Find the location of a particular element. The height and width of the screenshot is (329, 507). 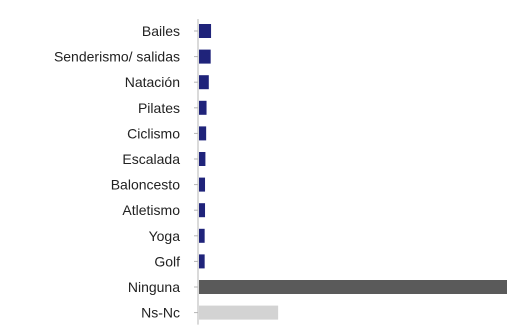

category-label: Senderismo/ salidas is located at coordinates (117, 57).